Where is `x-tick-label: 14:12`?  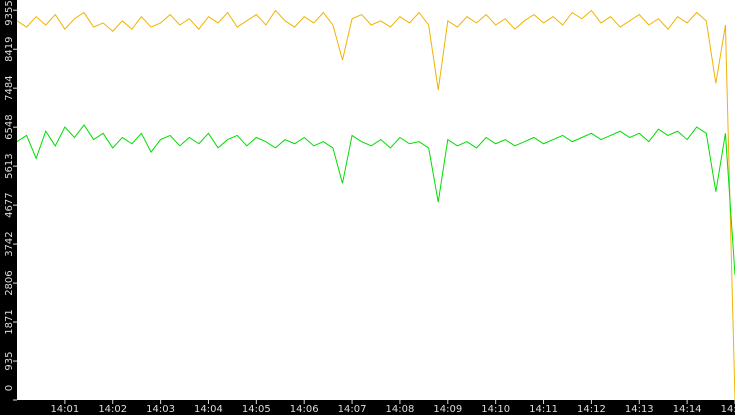 x-tick-label: 14:12 is located at coordinates (591, 409).